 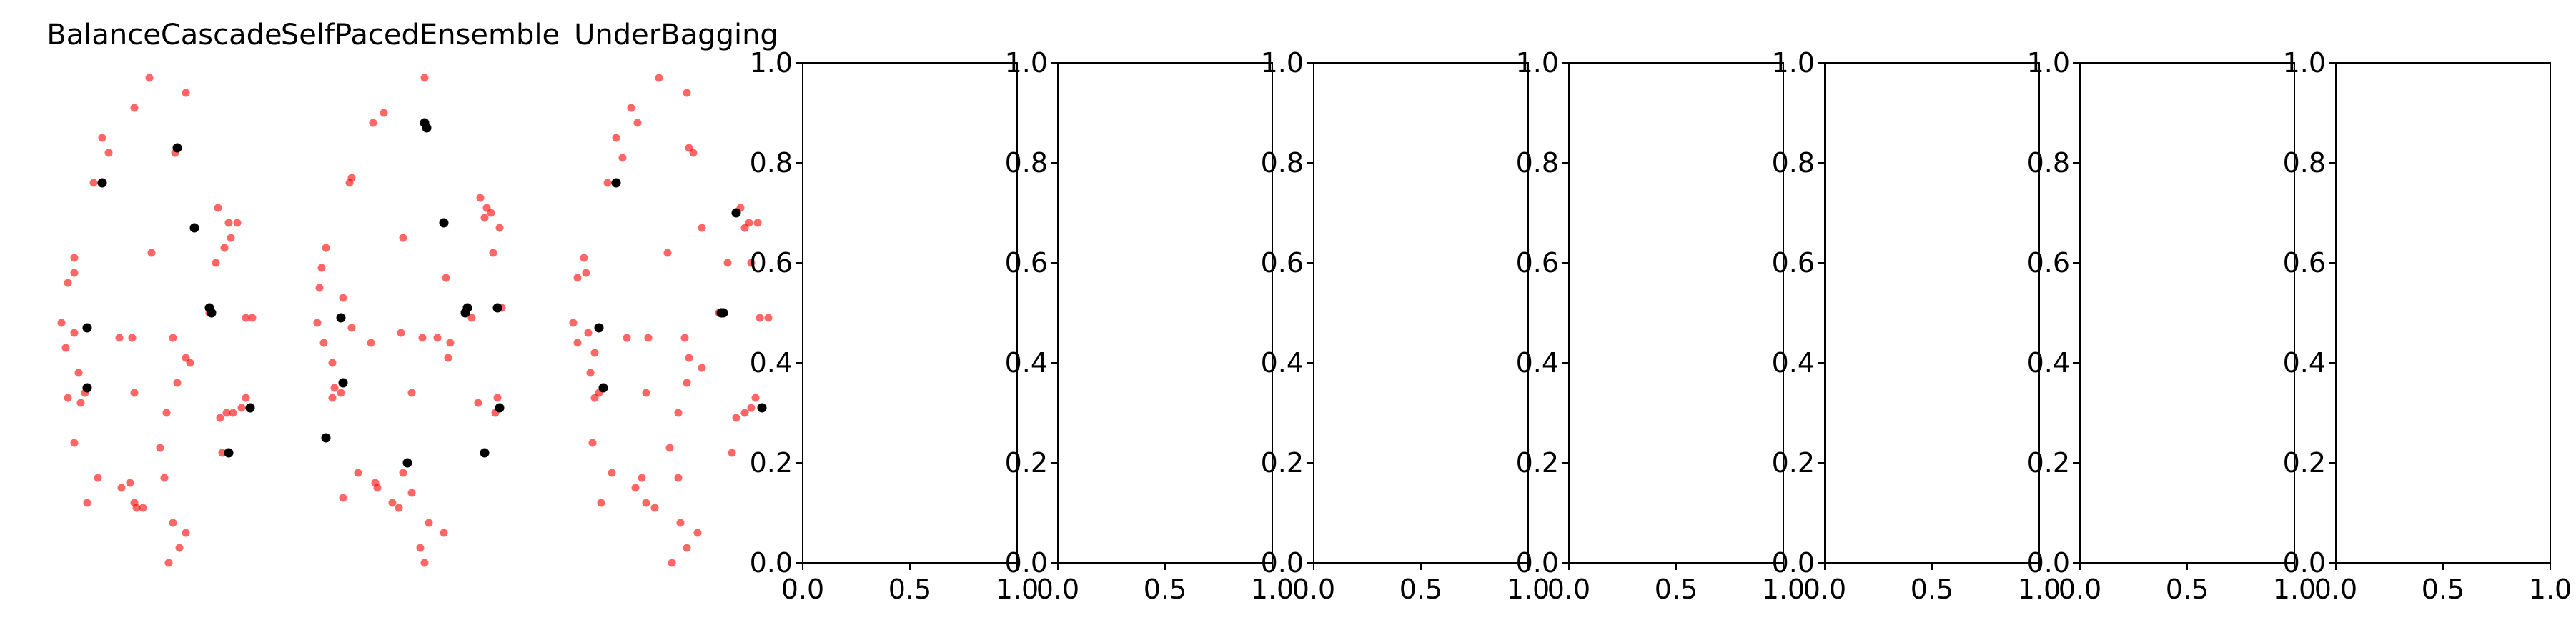 I want to click on subplot-5: 0.0 0.2 0.4 0.6 0.8 1.0 0.0 0.5 1.0, so click(x=1150, y=326).